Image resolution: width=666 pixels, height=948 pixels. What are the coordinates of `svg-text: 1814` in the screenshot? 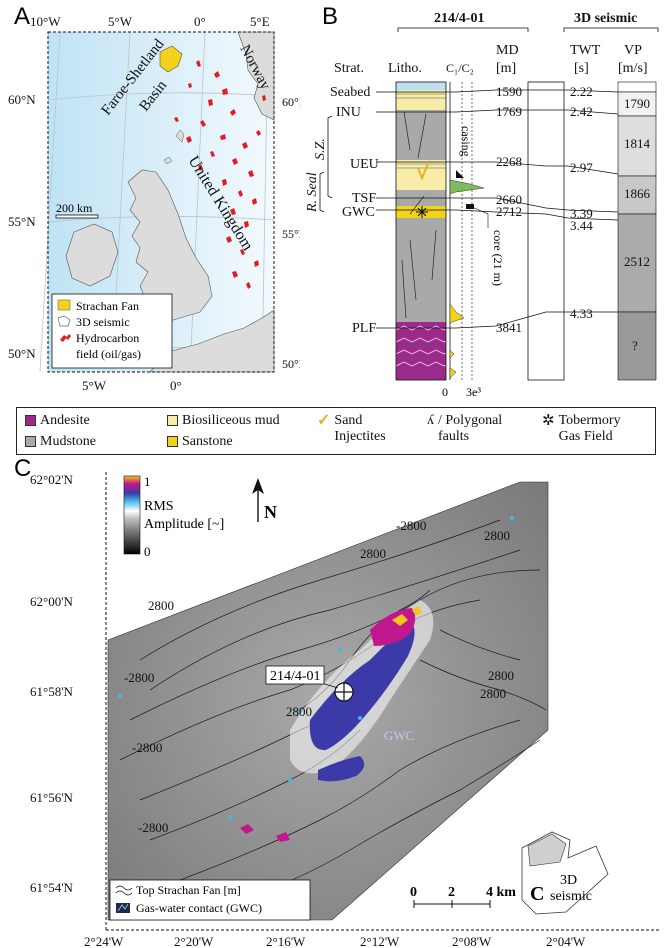 It's located at (637, 143).